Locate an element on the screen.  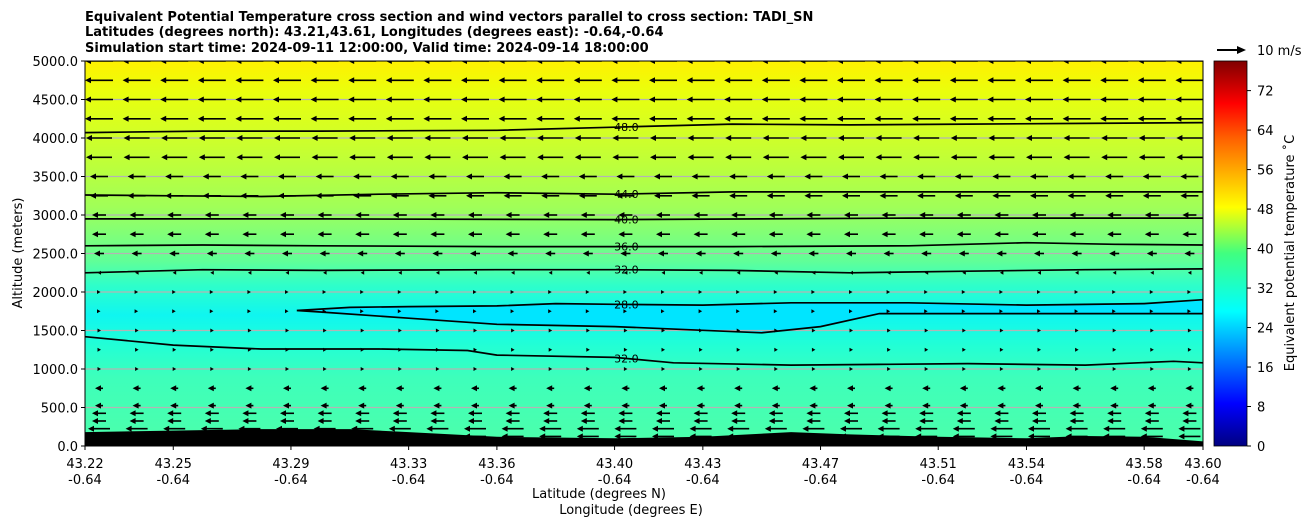
x-tick-label-lon: -0.64 is located at coordinates (409, 480).